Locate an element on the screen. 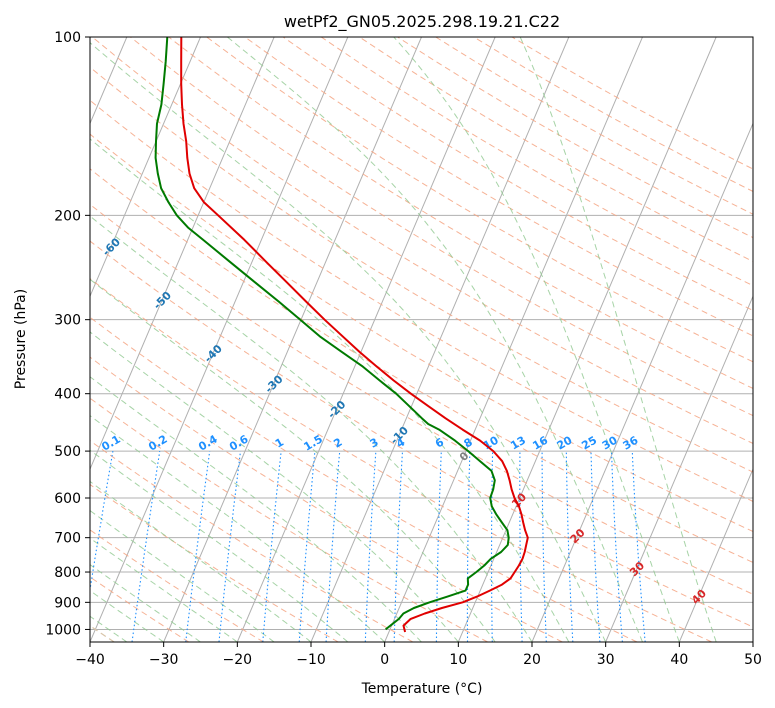  isotherm-label: -80 is located at coordinates (8, 149).